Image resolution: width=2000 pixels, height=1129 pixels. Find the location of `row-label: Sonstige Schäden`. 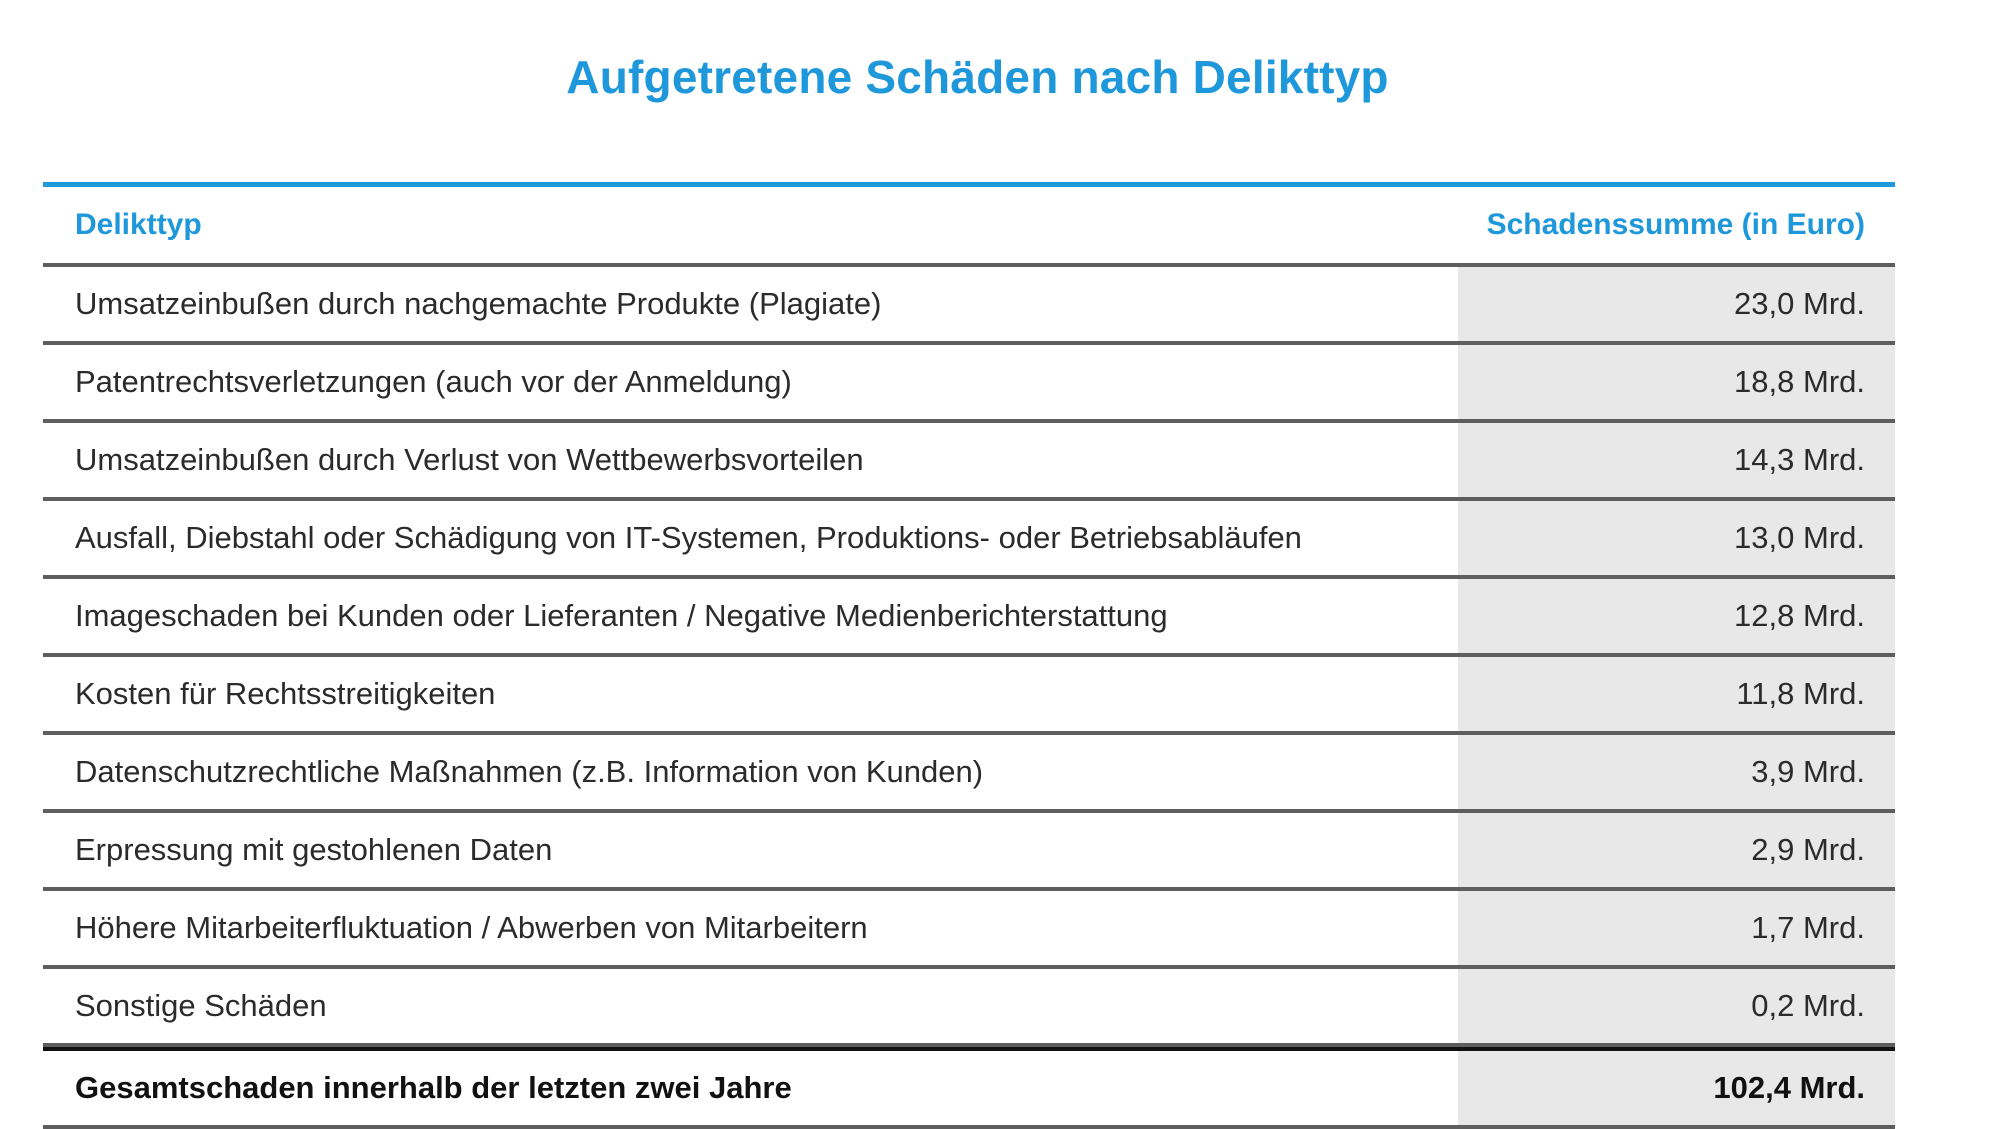

row-label: Sonstige Schäden is located at coordinates (201, 1005).